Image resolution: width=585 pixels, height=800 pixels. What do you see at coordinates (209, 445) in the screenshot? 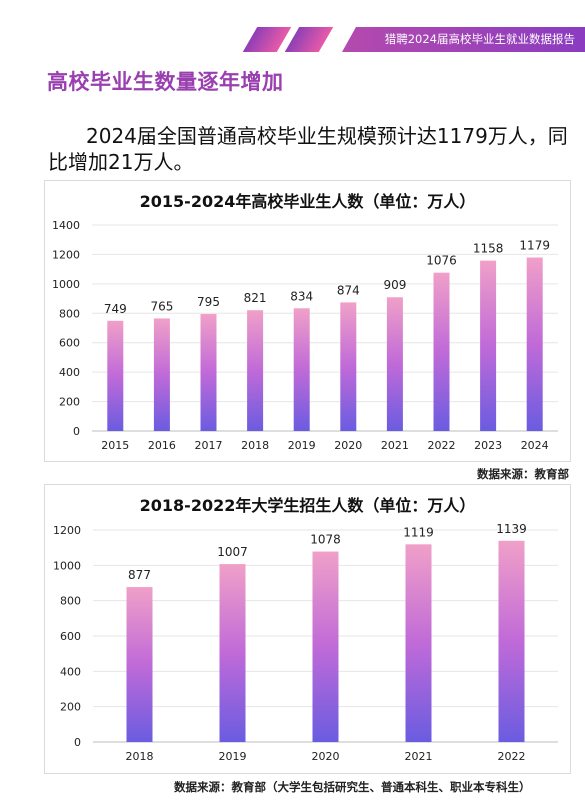
I see `x-tick-label: 2017` at bounding box center [209, 445].